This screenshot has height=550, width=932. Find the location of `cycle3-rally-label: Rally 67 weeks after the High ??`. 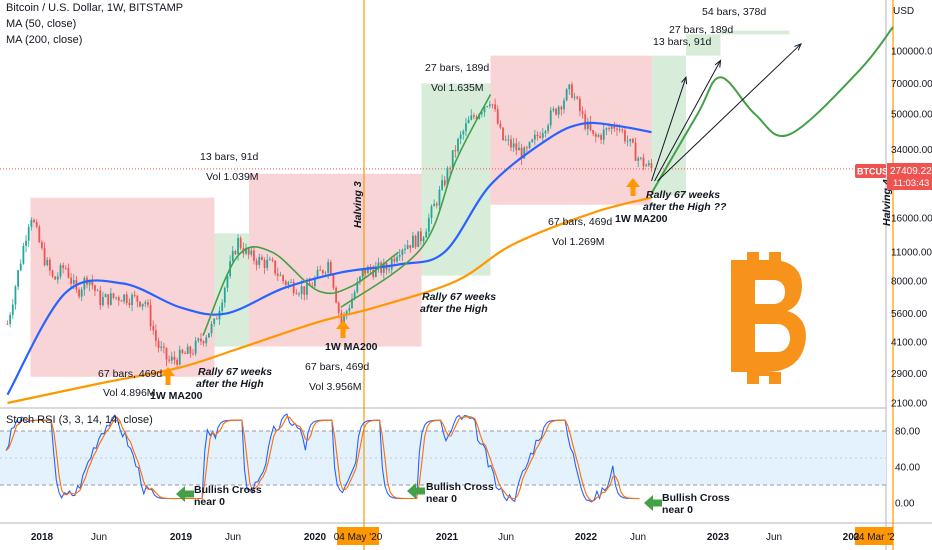

cycle3-rally-label: Rally 67 weeks after the High ?? is located at coordinates (685, 201).